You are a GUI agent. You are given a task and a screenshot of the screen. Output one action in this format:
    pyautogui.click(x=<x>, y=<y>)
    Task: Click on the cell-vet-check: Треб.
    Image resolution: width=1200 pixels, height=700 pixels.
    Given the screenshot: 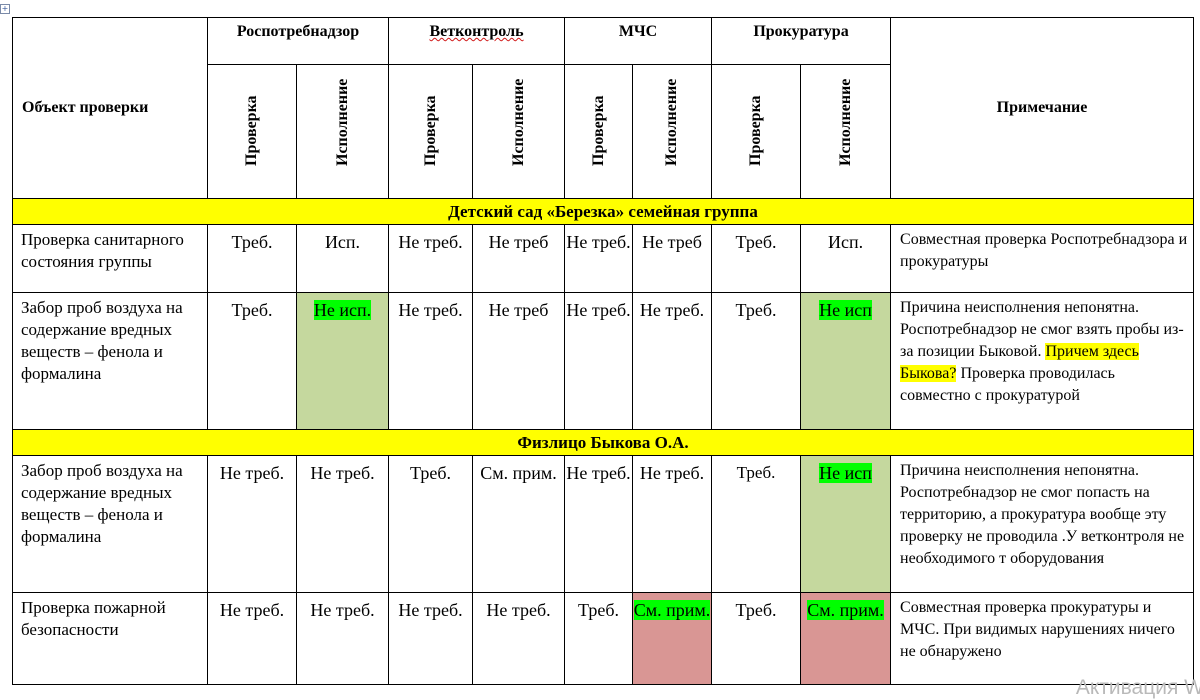 What is the action you would take?
    pyautogui.click(x=430, y=524)
    